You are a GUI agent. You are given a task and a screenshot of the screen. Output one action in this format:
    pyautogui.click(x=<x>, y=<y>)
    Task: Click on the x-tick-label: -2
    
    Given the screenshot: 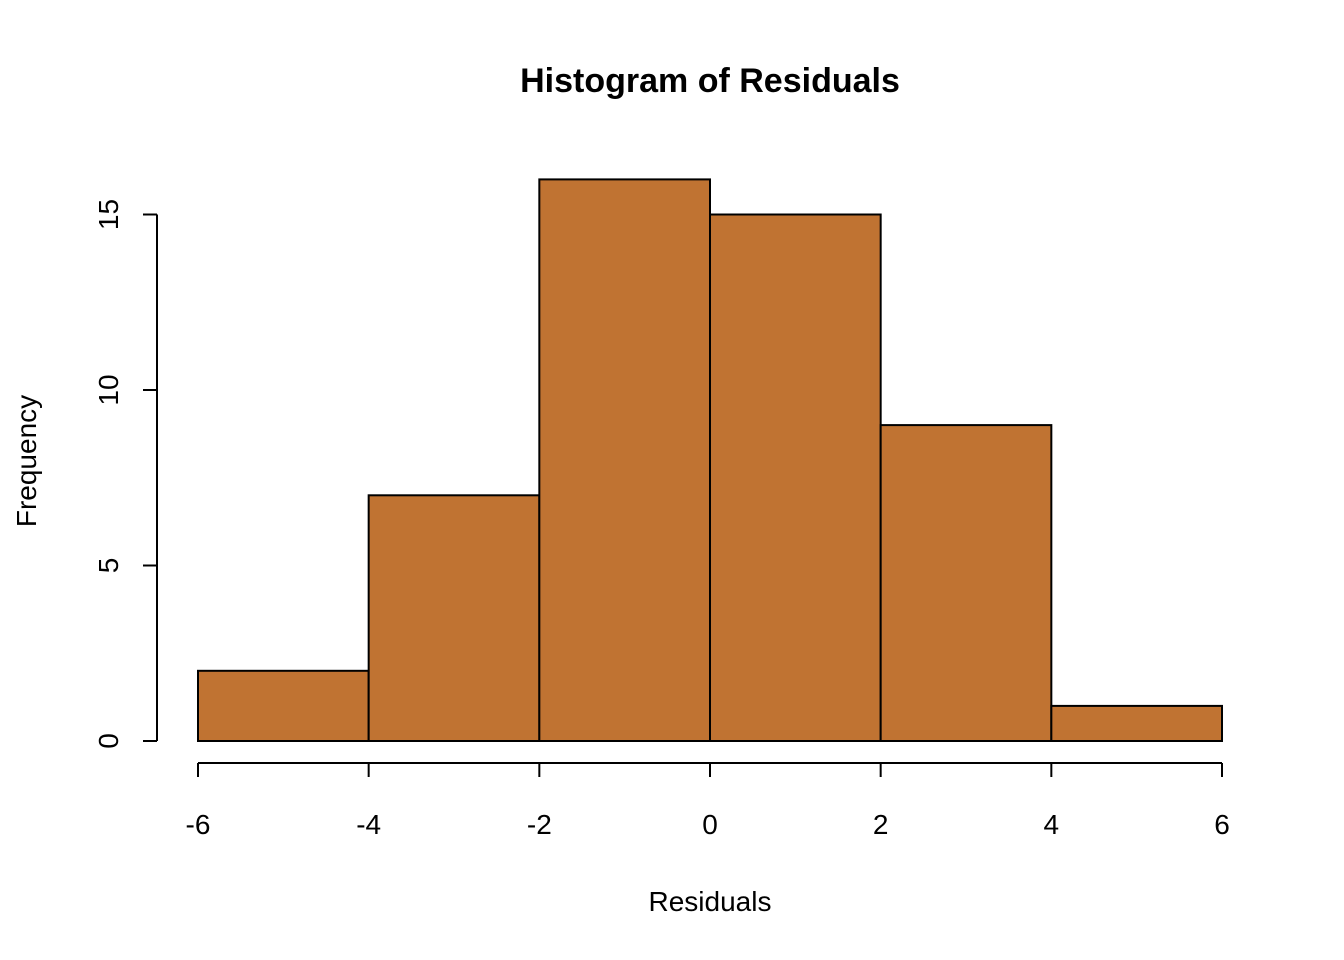 What is the action you would take?
    pyautogui.click(x=539, y=824)
    